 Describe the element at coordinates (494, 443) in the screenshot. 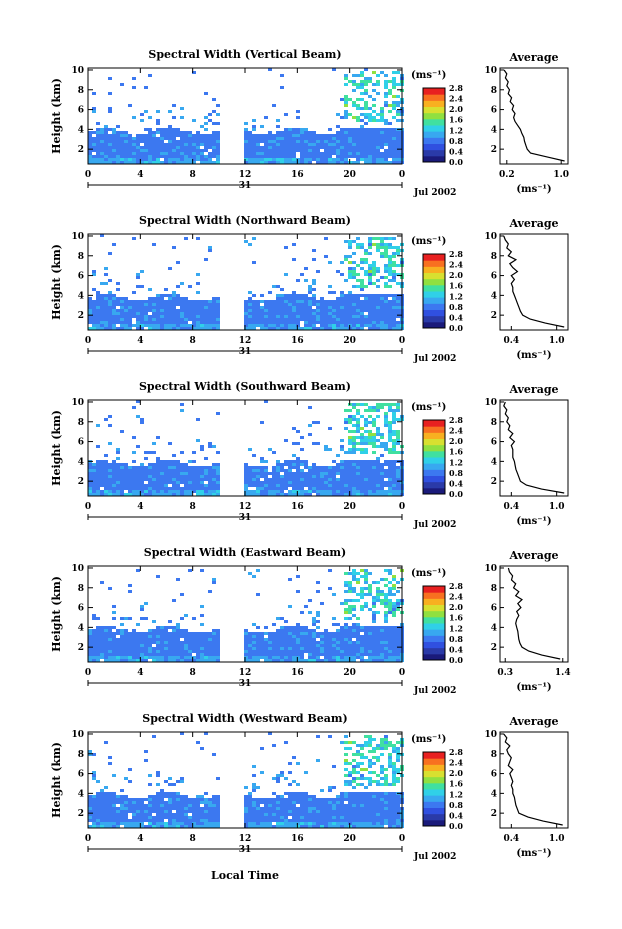

I see `profile-y-tick-label: 6` at that location.